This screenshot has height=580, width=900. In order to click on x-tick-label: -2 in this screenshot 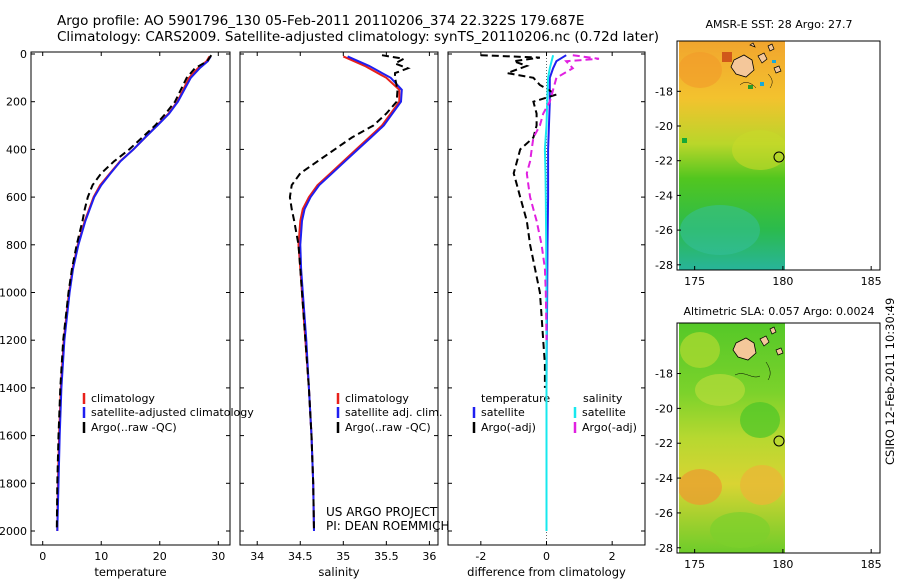, I will do `click(480, 556)`.